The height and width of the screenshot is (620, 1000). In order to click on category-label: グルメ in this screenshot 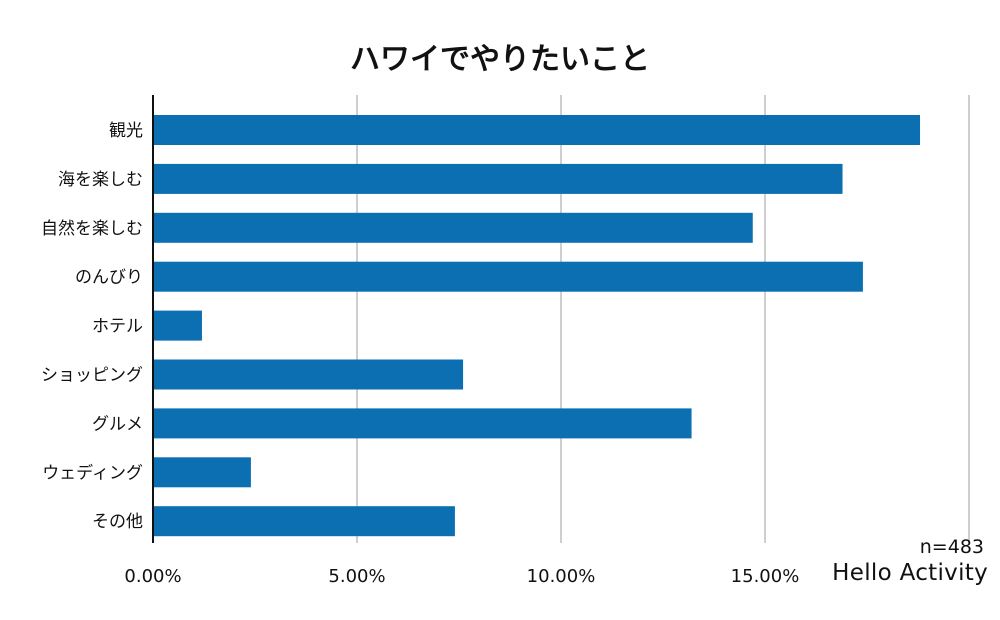, I will do `click(117, 424)`.